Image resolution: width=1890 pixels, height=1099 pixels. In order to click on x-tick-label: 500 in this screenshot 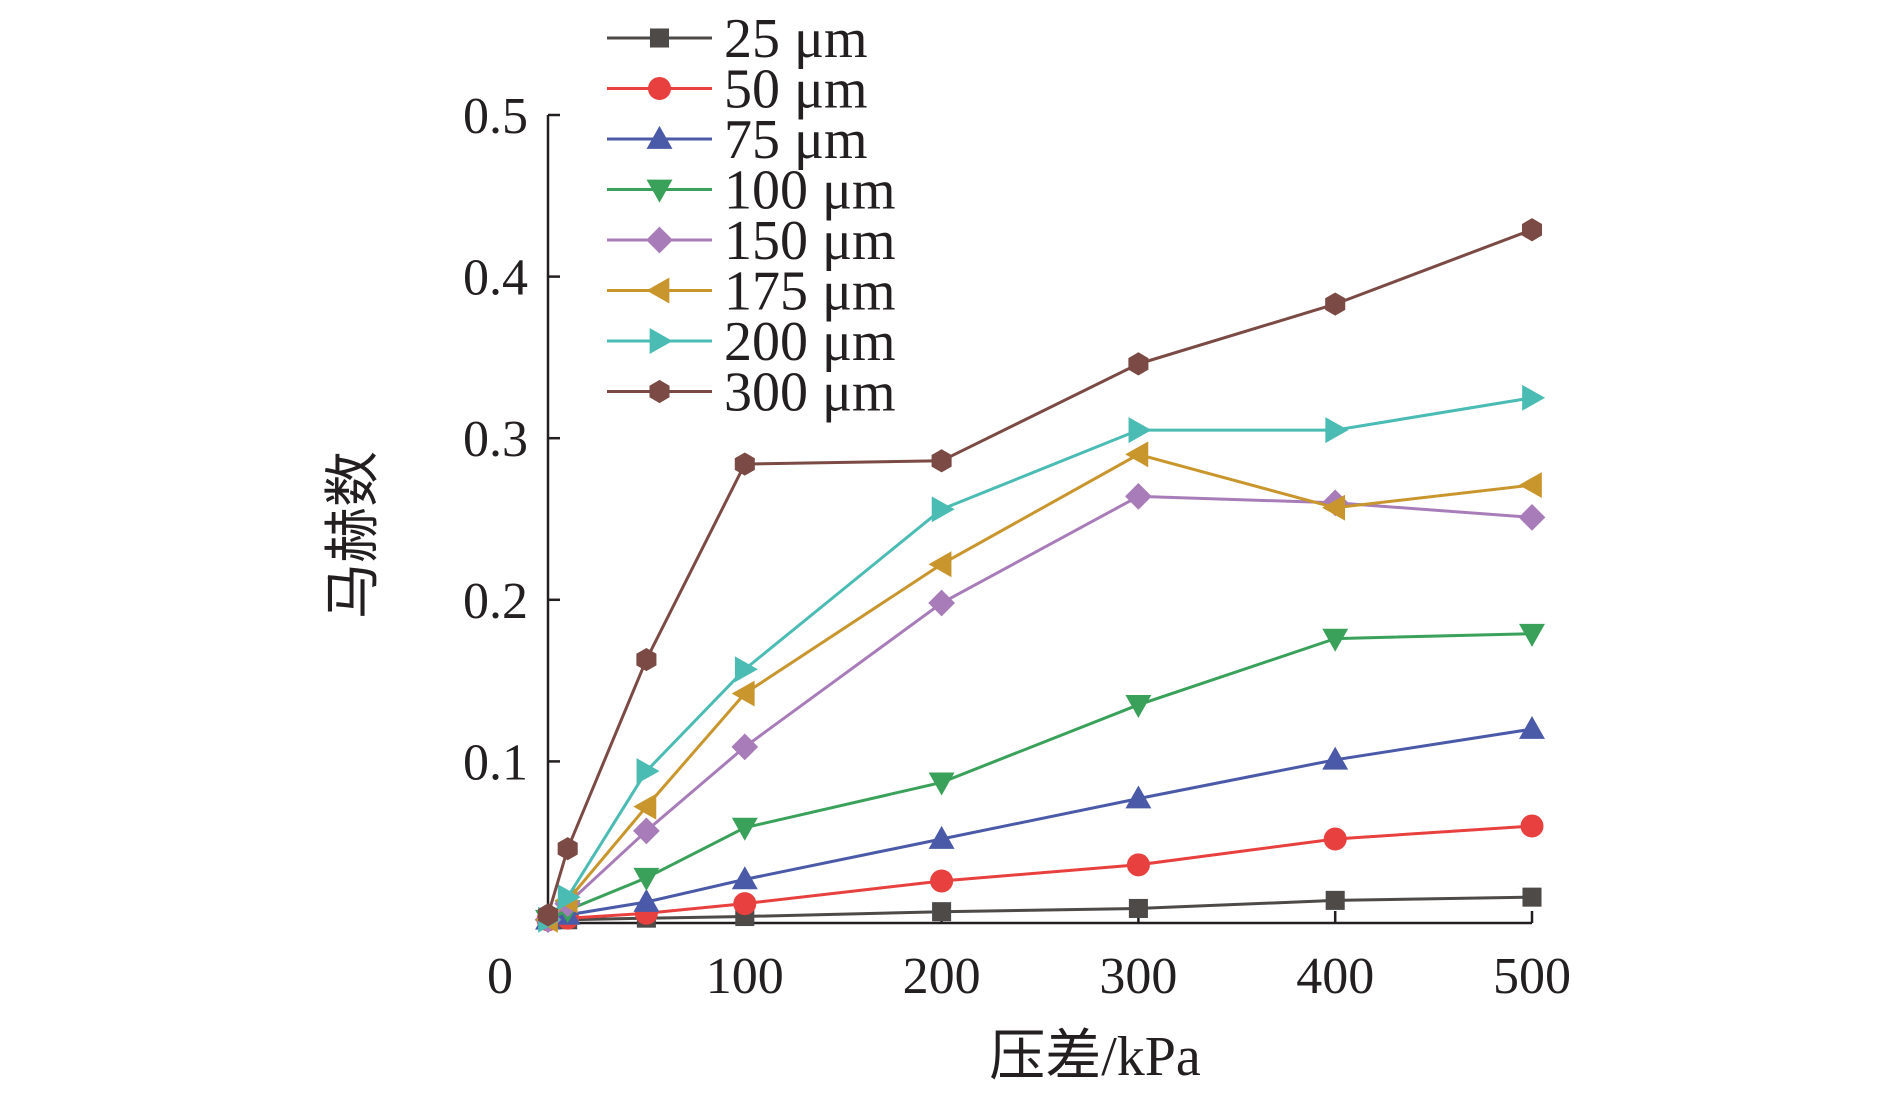, I will do `click(1532, 976)`.